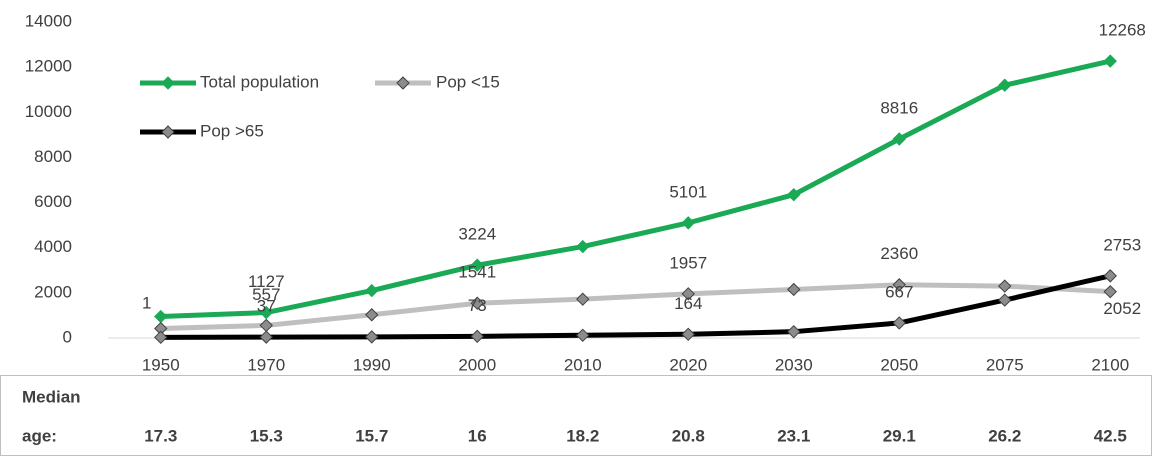 The height and width of the screenshot is (456, 1152). Describe the element at coordinates (1110, 435) in the screenshot. I see `median-age: 42.5` at that location.